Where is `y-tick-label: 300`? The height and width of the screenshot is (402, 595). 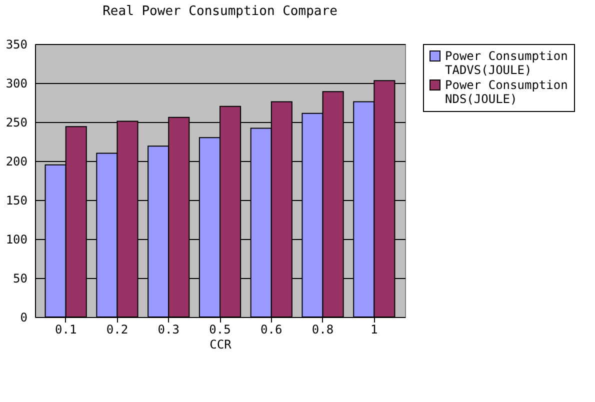 y-tick-label: 300 is located at coordinates (17, 83).